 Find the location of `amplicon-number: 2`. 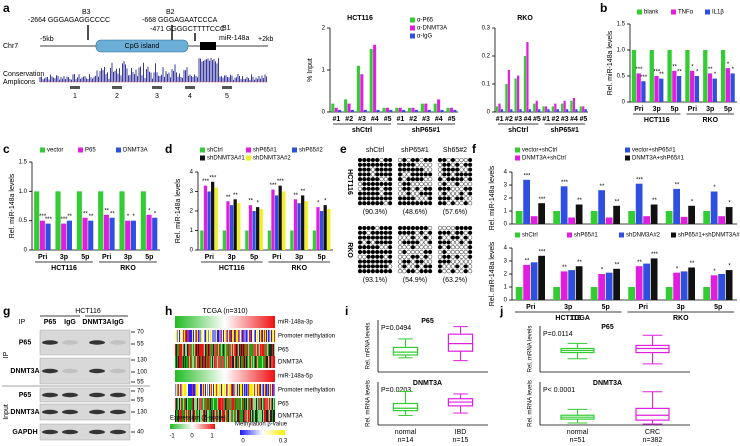

amplicon-number: 2 is located at coordinates (117, 96).